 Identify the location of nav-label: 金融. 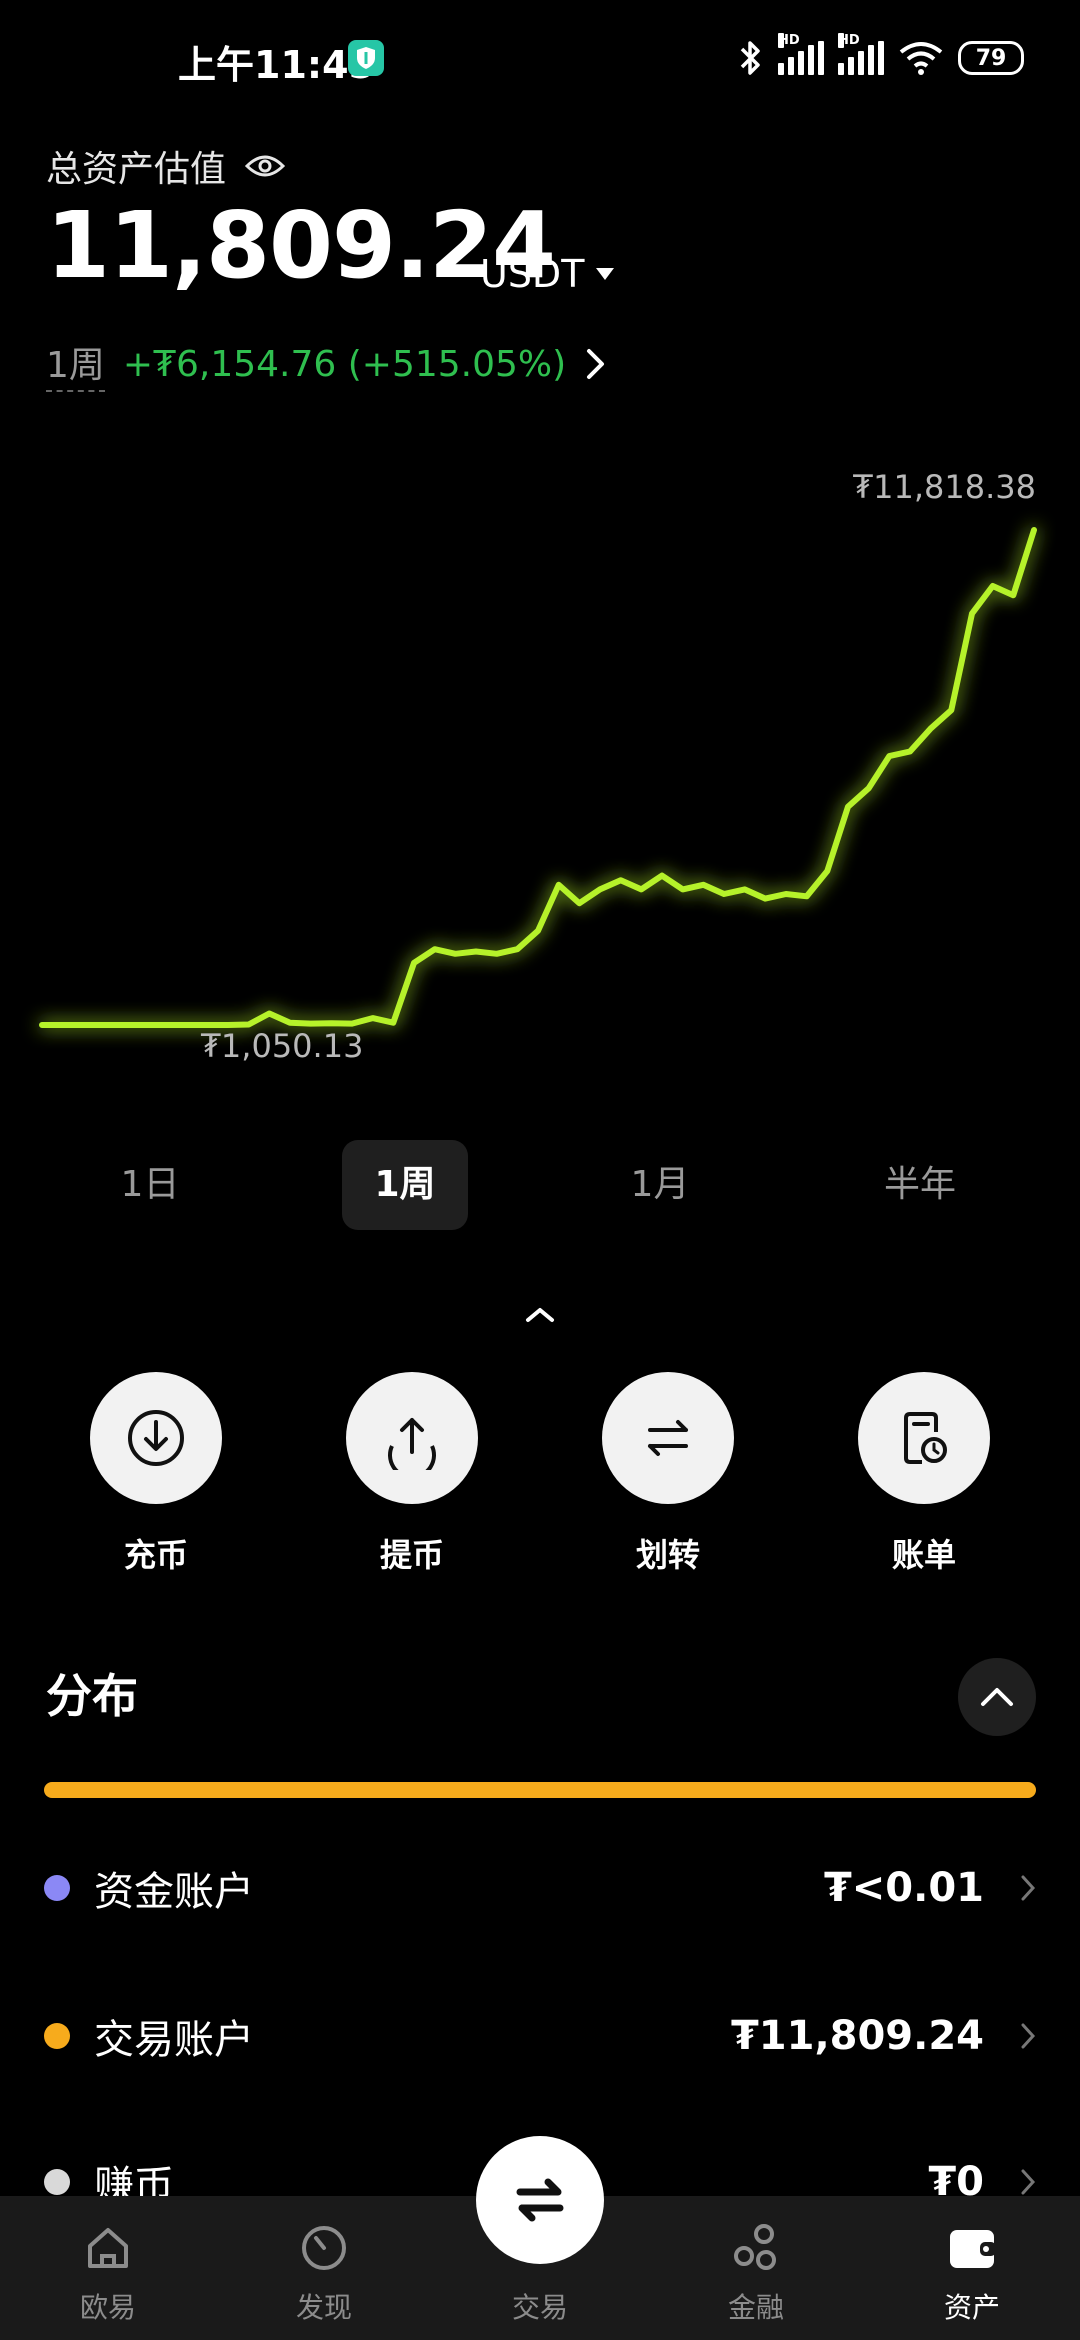
(755, 2307).